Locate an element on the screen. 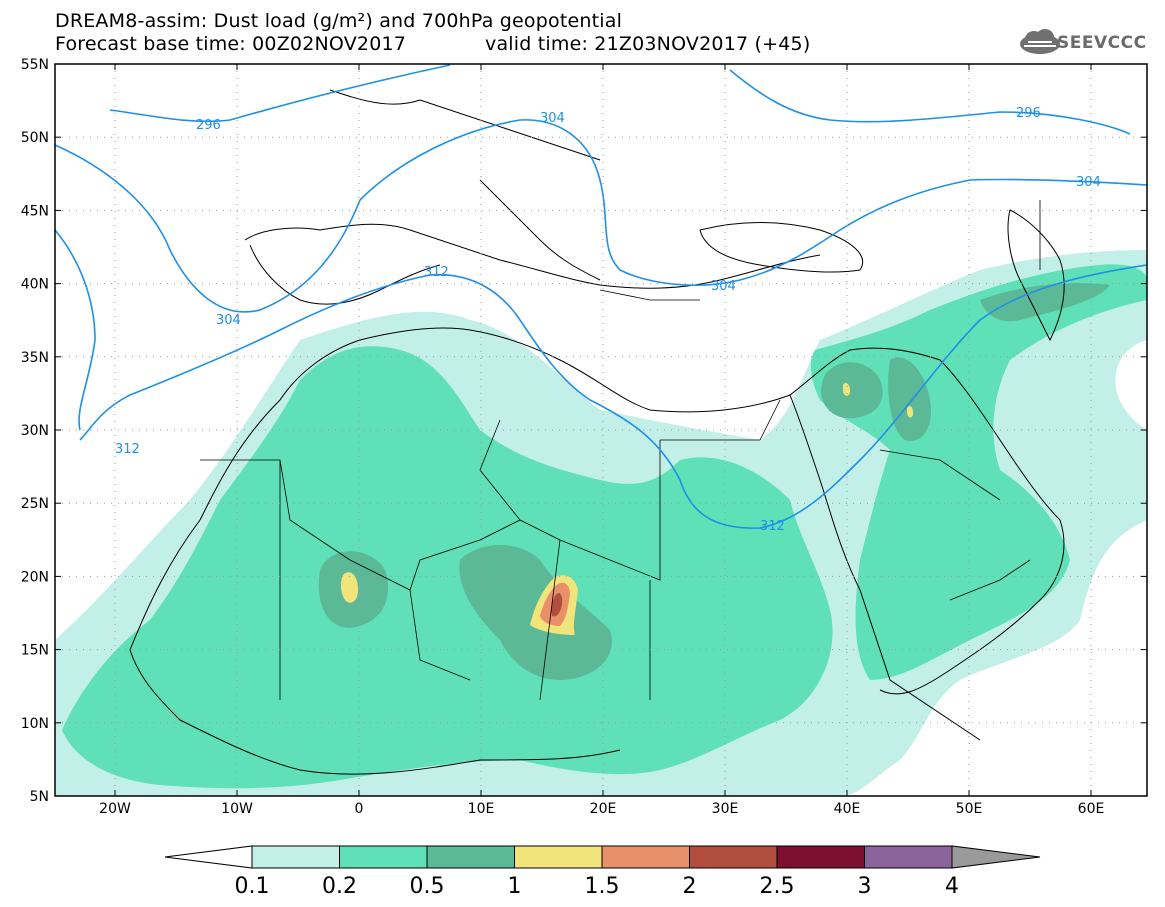 The width and height of the screenshot is (1165, 907). colorbar-label: 1.5 is located at coordinates (602, 886).